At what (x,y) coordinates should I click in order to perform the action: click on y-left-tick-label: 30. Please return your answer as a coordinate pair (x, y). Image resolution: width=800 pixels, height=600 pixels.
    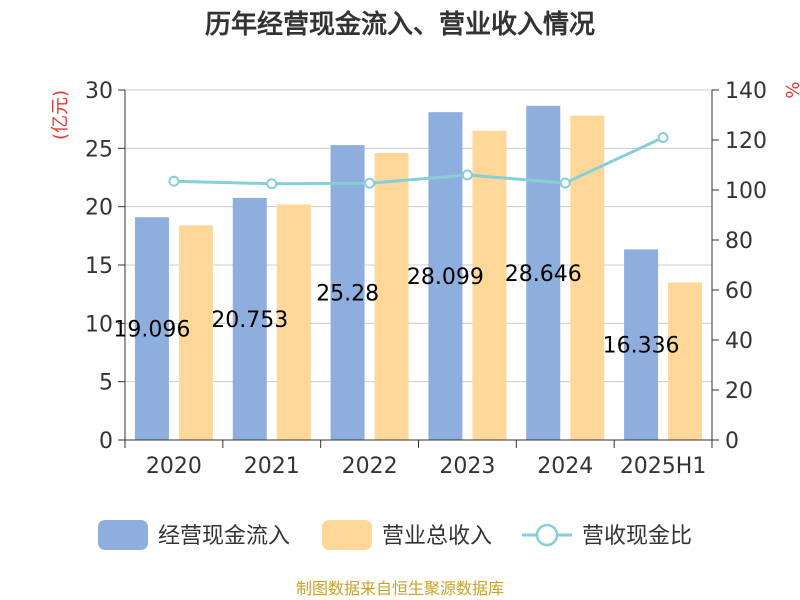
    Looking at the image, I should click on (99, 91).